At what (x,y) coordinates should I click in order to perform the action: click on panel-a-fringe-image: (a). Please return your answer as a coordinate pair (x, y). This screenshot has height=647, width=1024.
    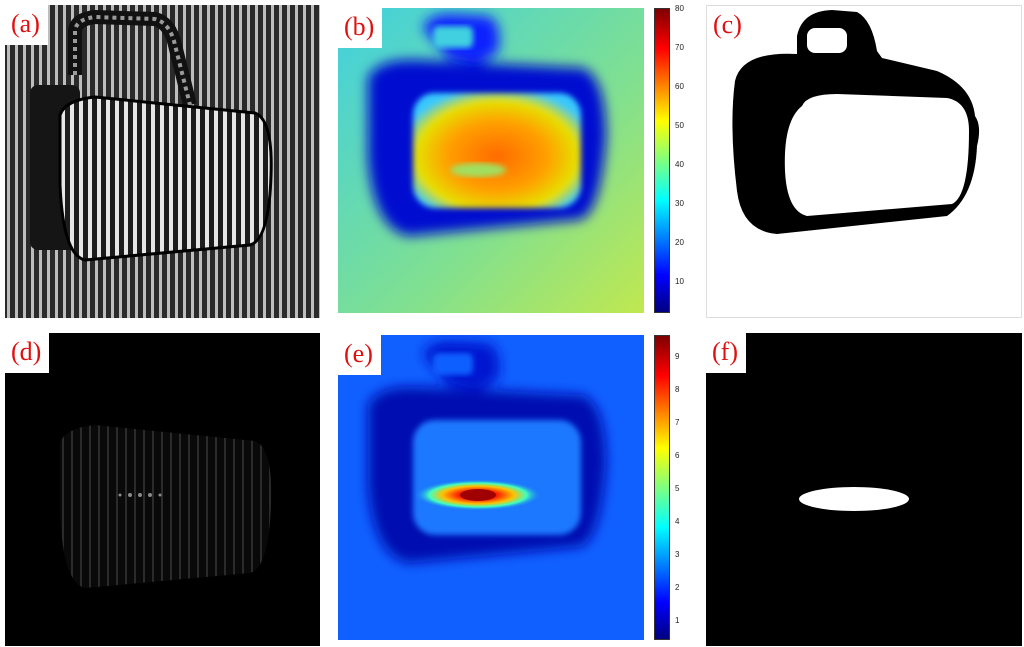
    Looking at the image, I should click on (162, 161).